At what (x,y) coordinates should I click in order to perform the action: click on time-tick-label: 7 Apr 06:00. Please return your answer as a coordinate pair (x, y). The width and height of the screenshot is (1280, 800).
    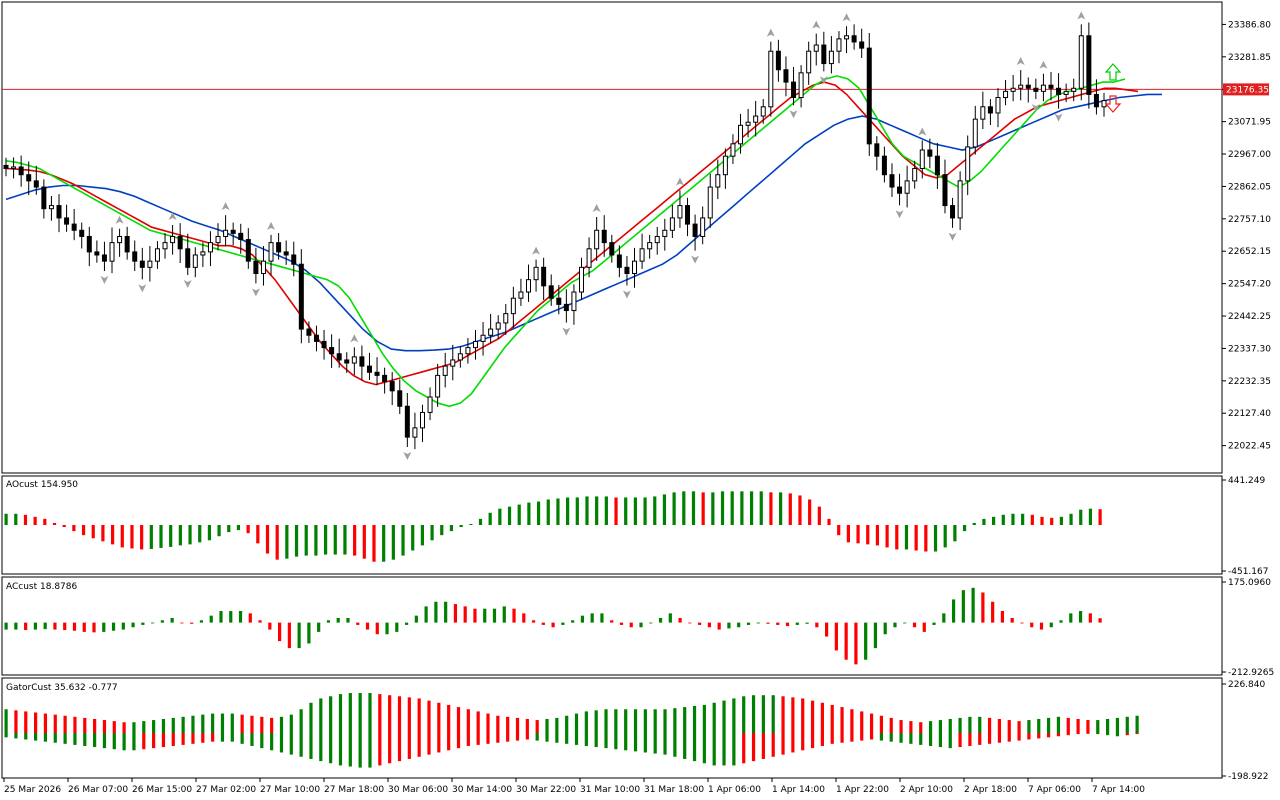
    Looking at the image, I should click on (1054, 790).